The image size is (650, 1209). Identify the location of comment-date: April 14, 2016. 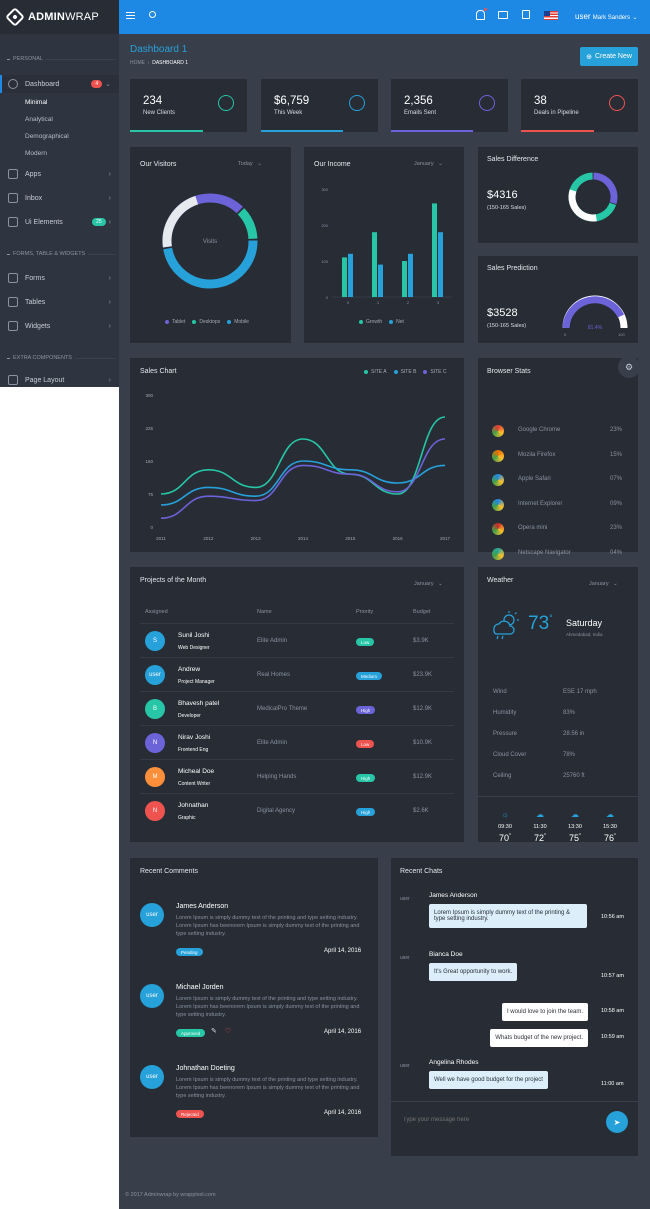
(343, 951).